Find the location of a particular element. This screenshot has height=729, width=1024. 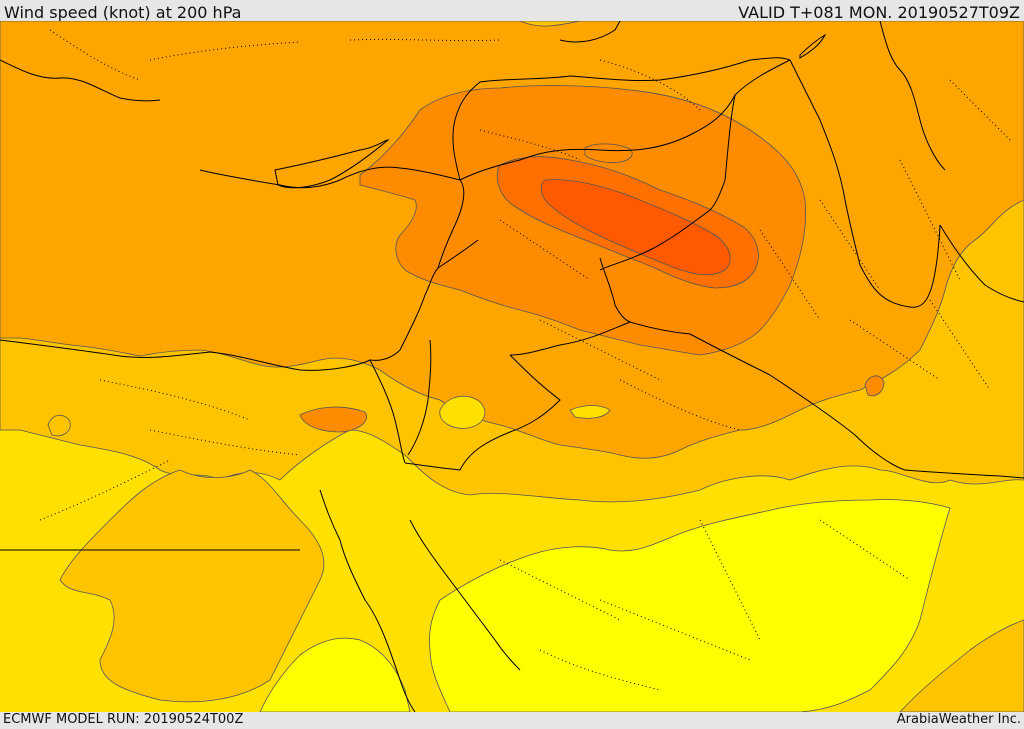

coastline-persian-gulf is located at coordinates (981, 263).